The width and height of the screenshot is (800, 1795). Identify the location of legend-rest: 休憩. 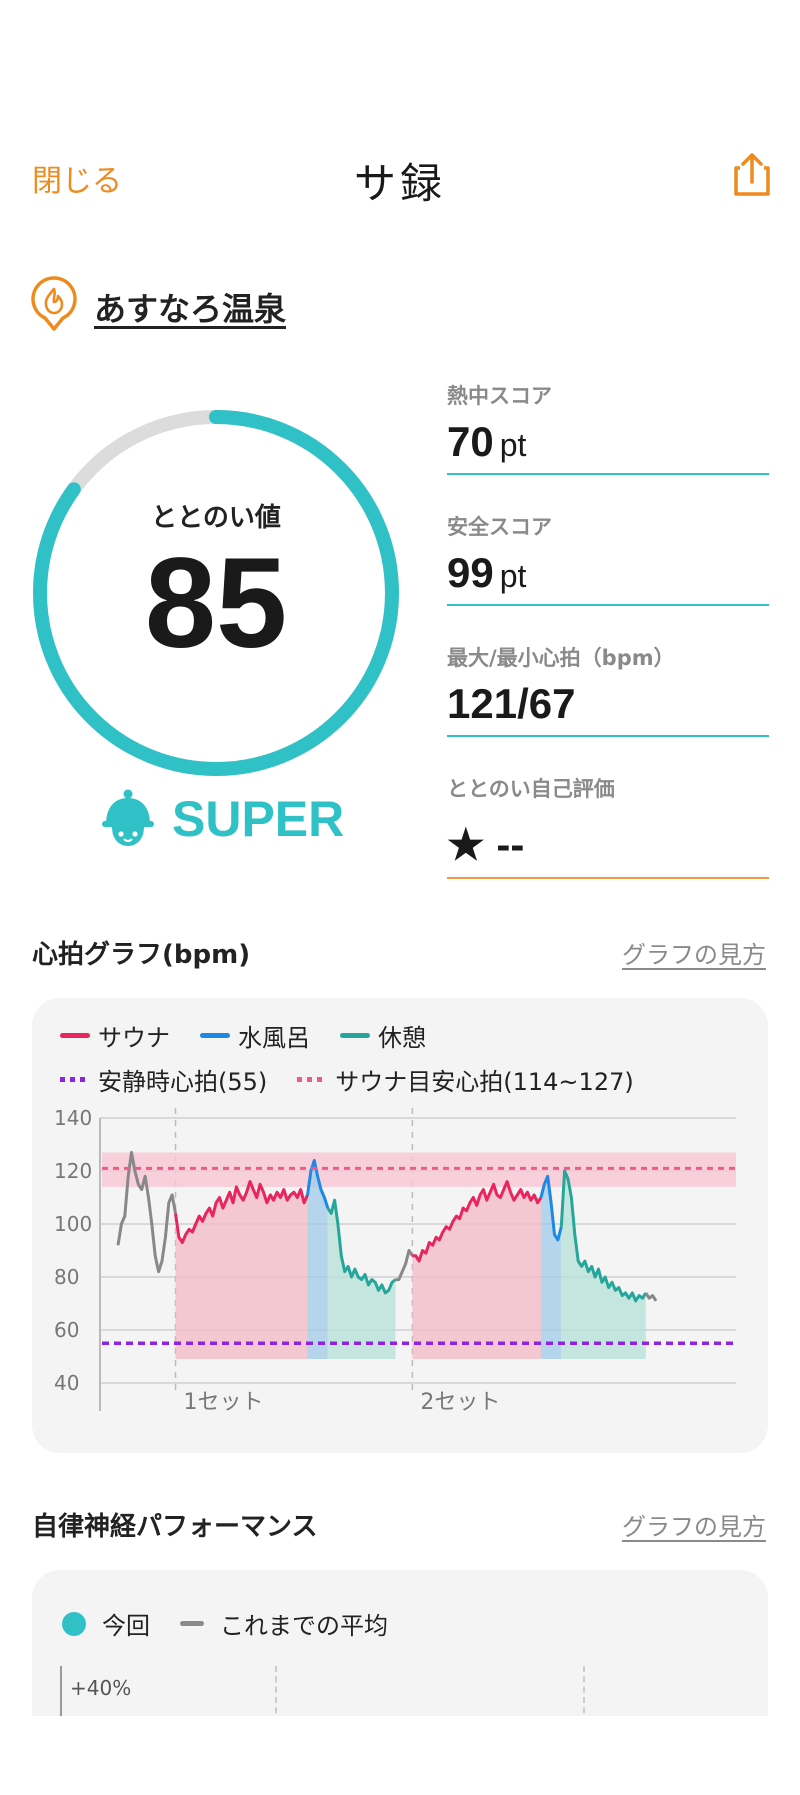
(383, 1035).